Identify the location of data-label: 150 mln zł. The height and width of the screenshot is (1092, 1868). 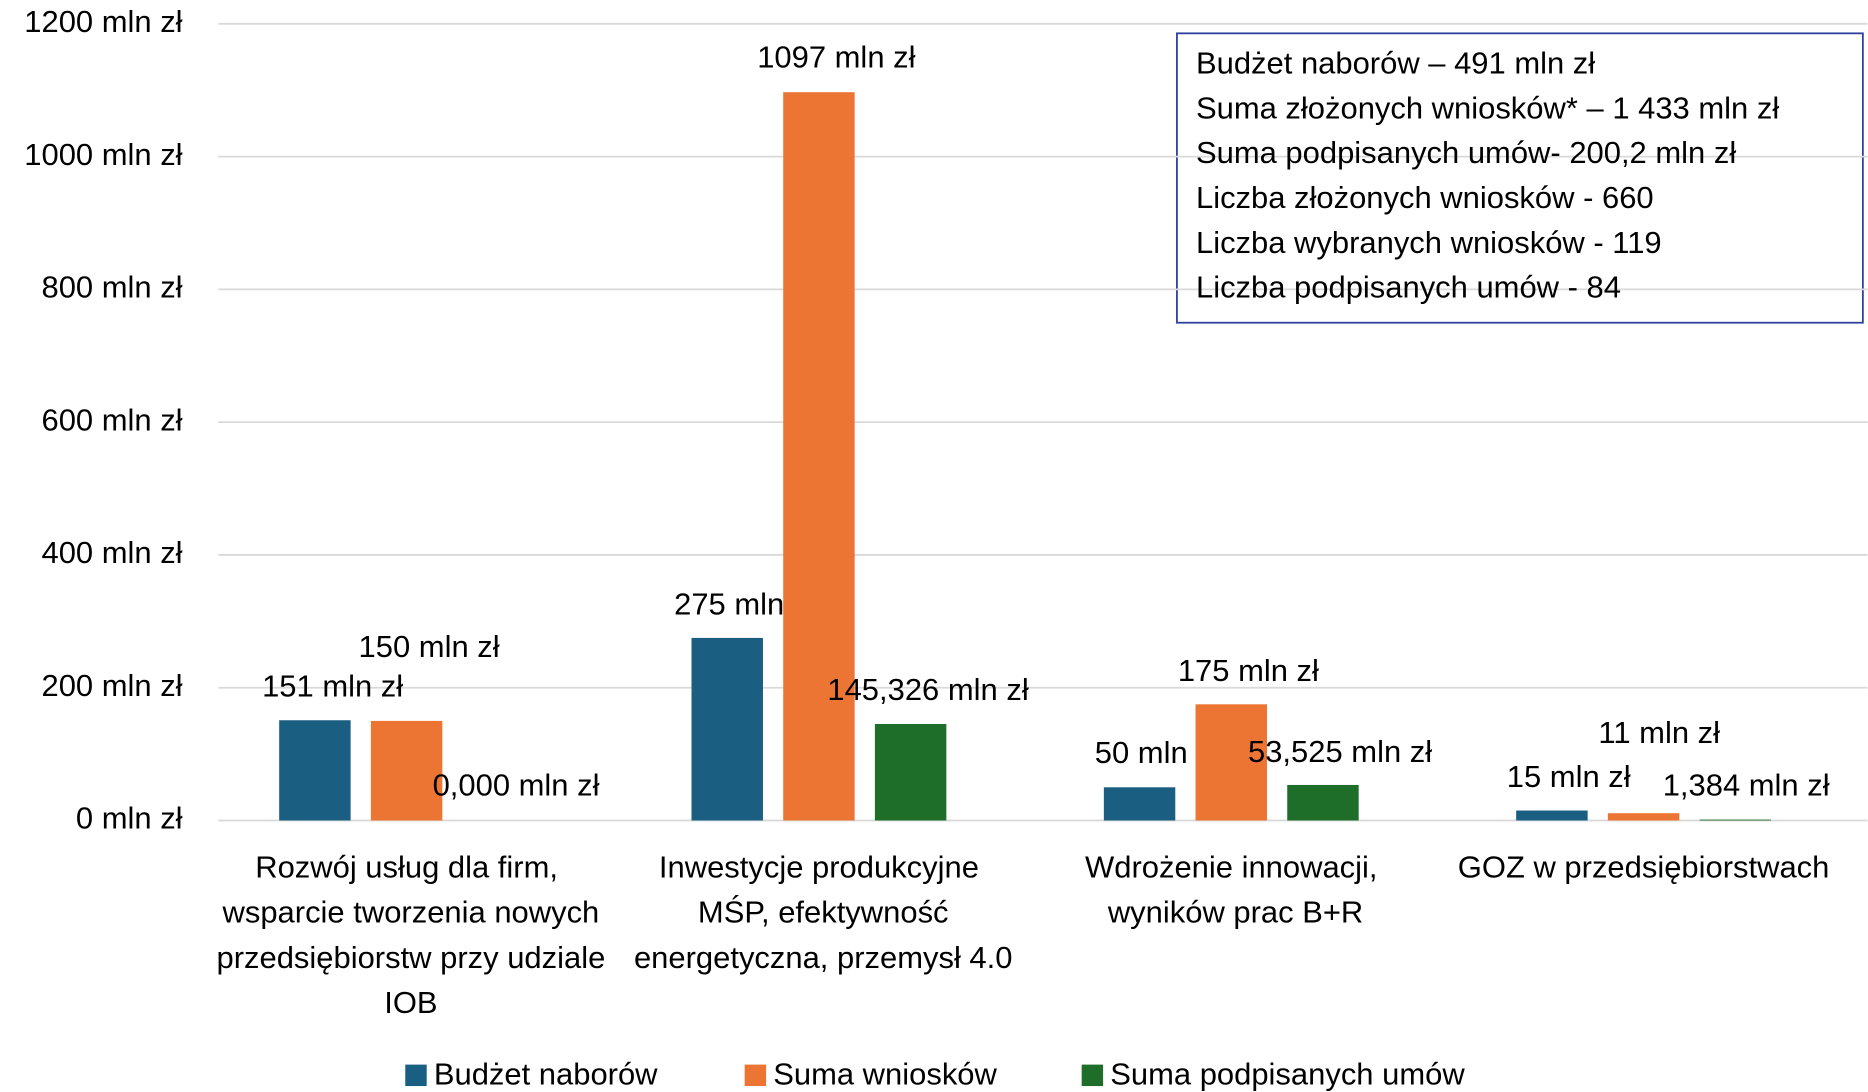
(429, 646).